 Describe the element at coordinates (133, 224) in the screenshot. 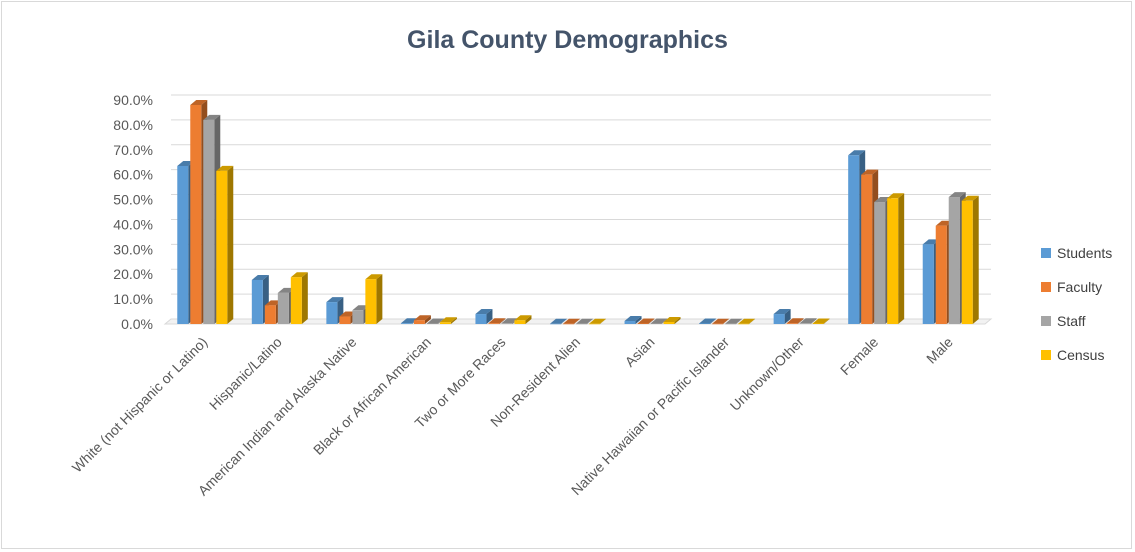

I see `y-tick-label: 40.0%` at that location.